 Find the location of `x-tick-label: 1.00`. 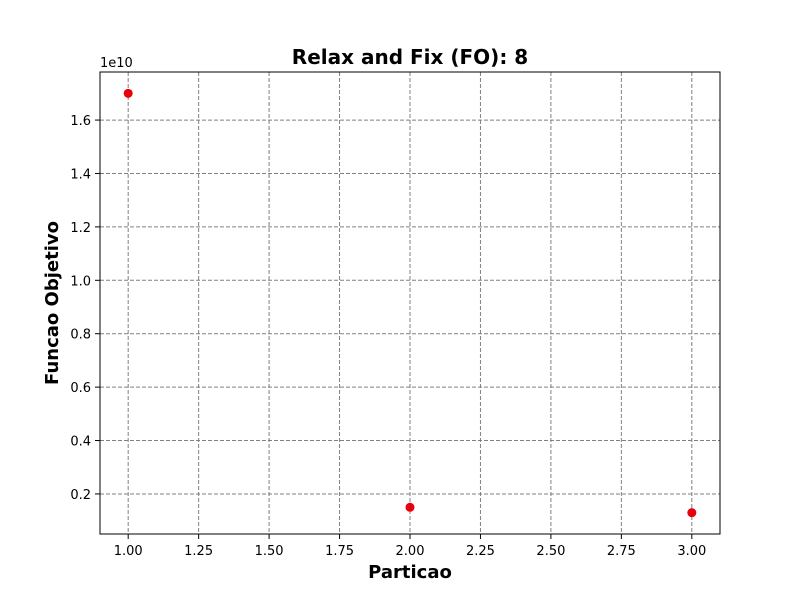

x-tick-label: 1.00 is located at coordinates (128, 551).